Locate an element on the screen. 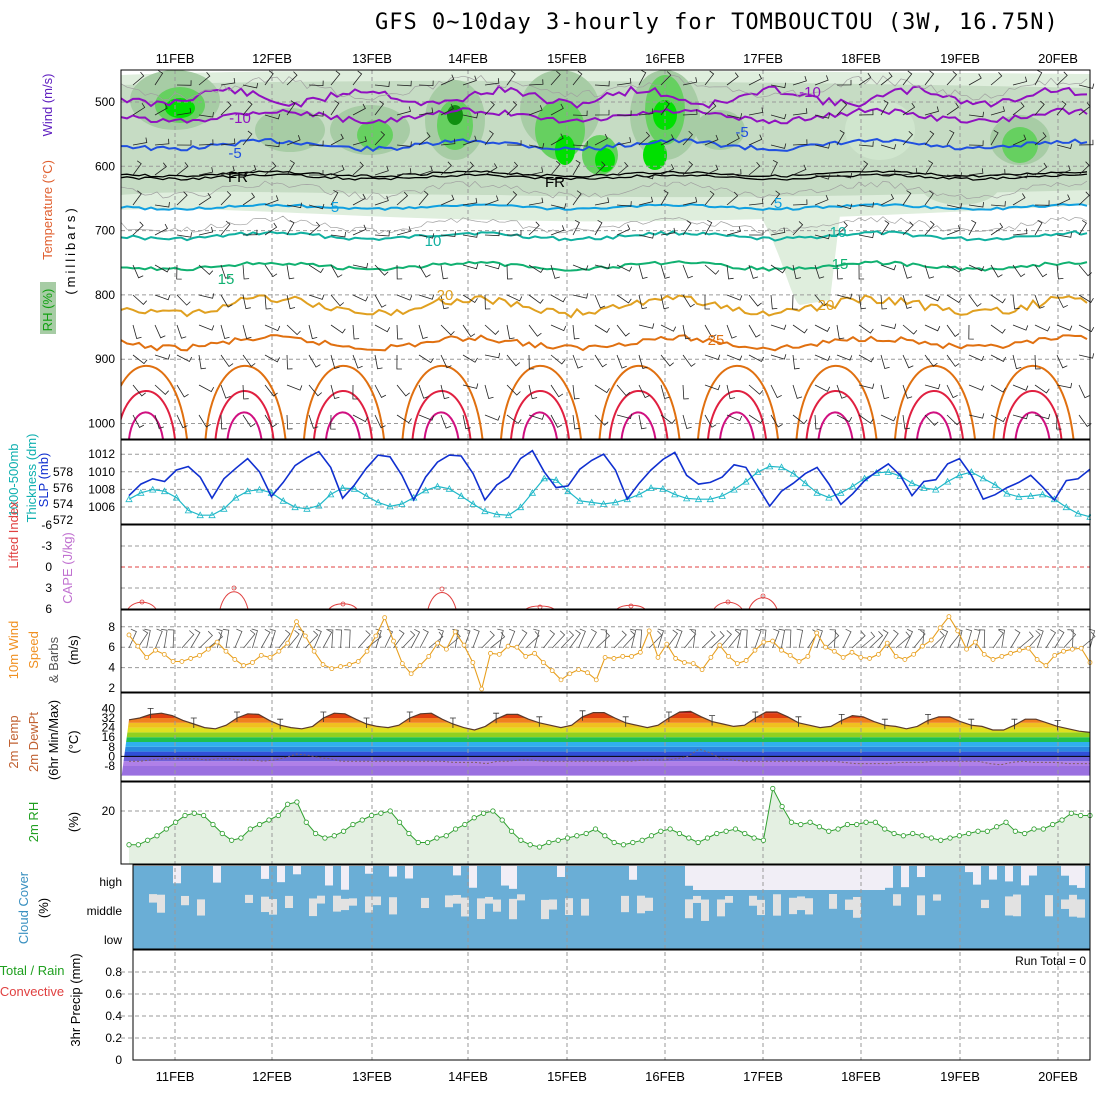 The height and width of the screenshot is (1100, 1100). rh-shade-cell is located at coordinates (655, 155).